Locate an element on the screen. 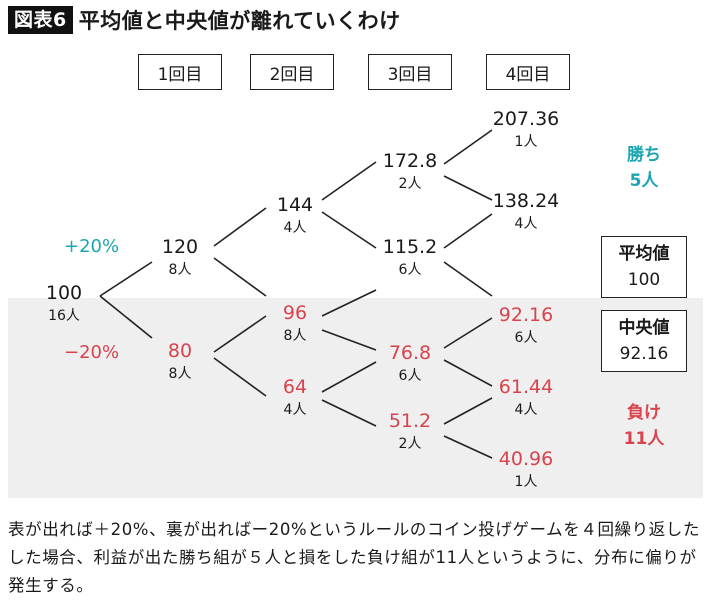  up-change-label: +20% is located at coordinates (92, 246).